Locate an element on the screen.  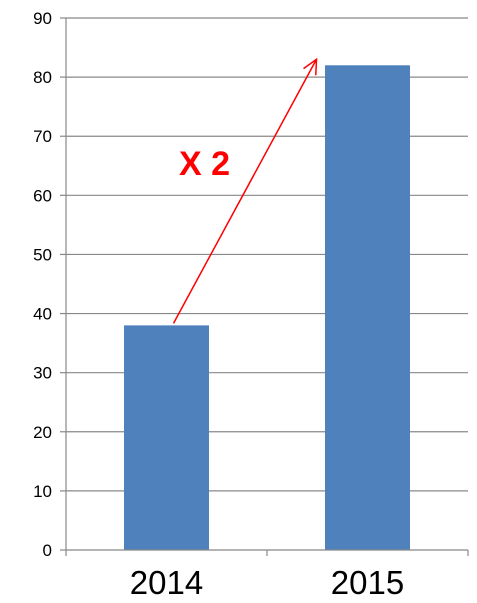
annotation: X 2 is located at coordinates (245, 190).